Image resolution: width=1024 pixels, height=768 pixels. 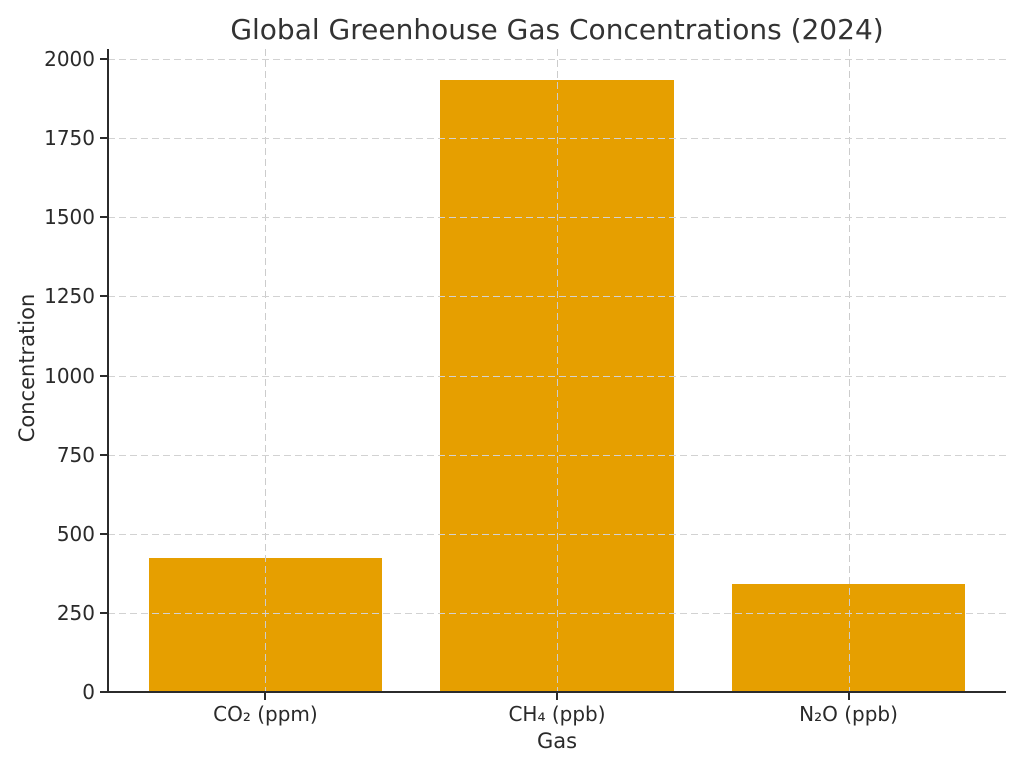 What do you see at coordinates (75, 612) in the screenshot?
I see `y-tick-label: 250` at bounding box center [75, 612].